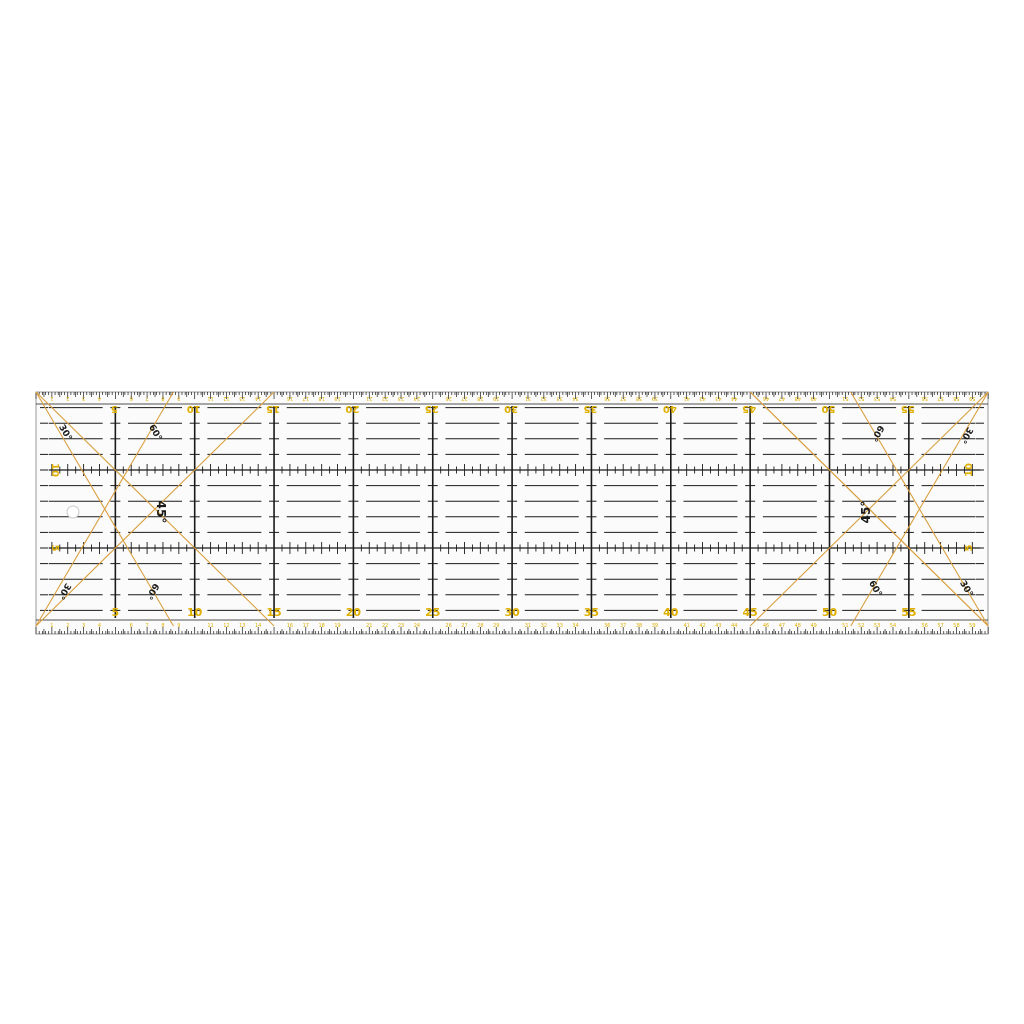 This screenshot has width=1024, height=1024. I want to click on top-small-number: 11, so click(210, 398).